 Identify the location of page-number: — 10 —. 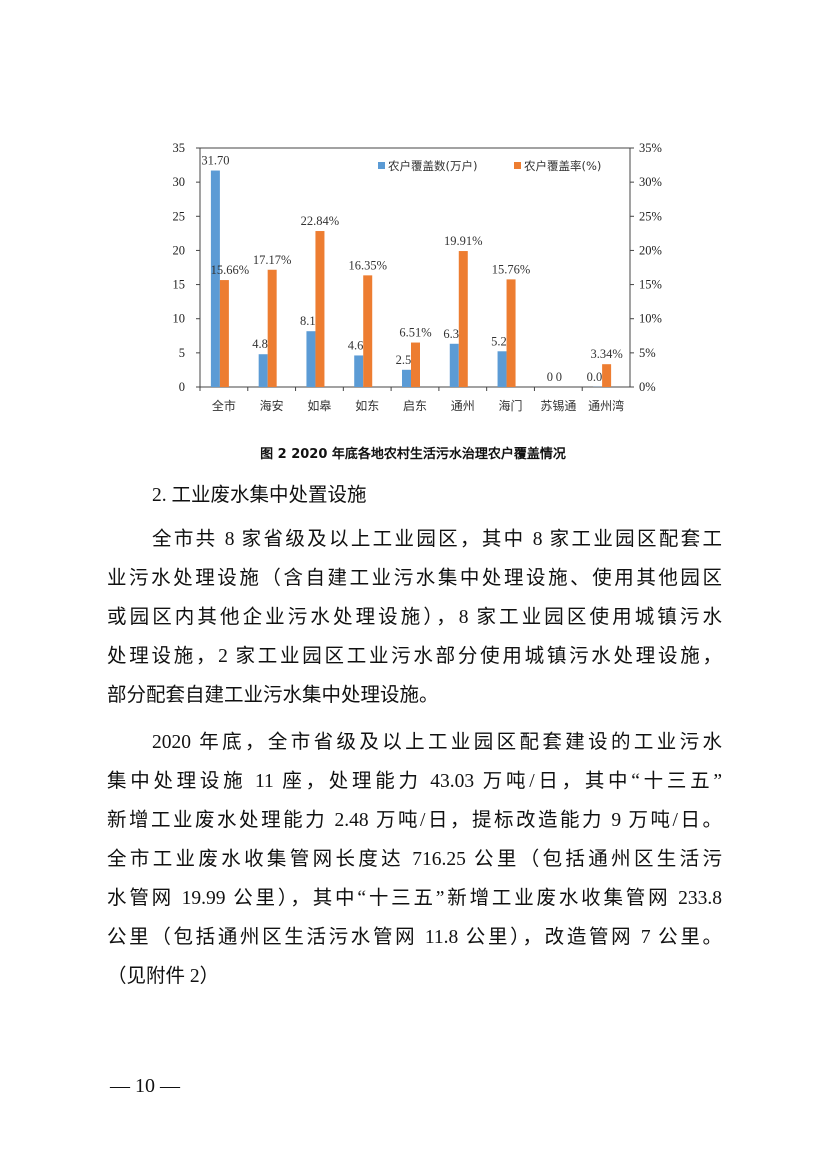
(145, 1086).